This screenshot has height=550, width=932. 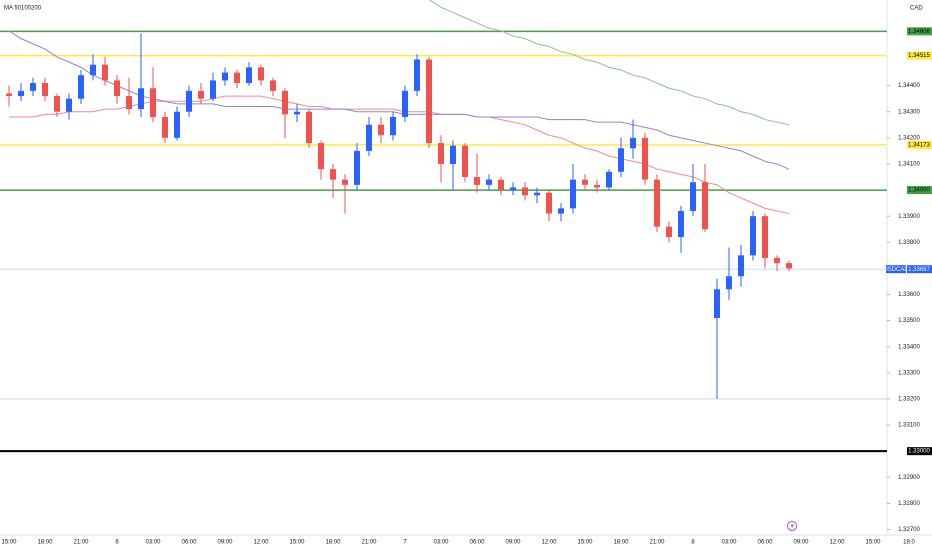 I want to click on indicator-label: MA 50100200, so click(x=23, y=9).